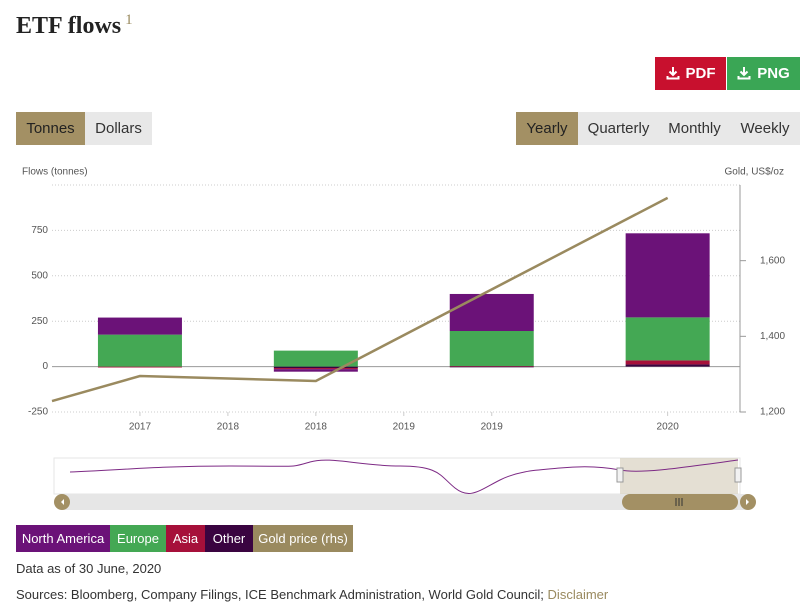 This screenshot has height=616, width=800. I want to click on pdf-button: PDF, so click(690, 73).